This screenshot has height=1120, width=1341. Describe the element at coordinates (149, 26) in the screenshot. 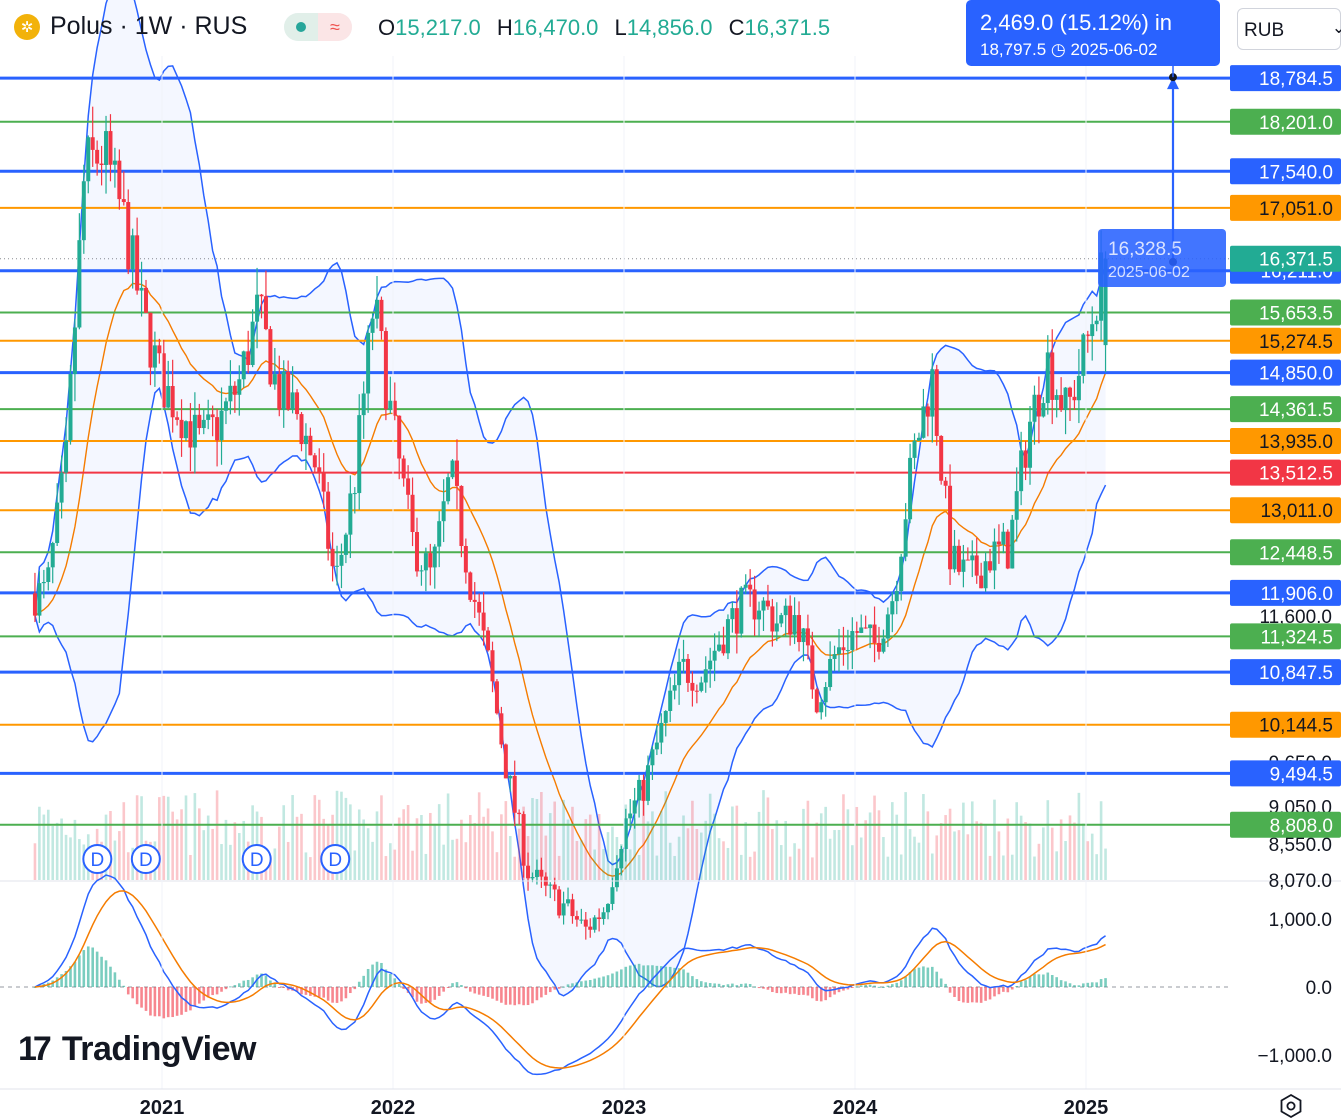

I see `symbol-title: Polus · 1W · RUS` at that location.